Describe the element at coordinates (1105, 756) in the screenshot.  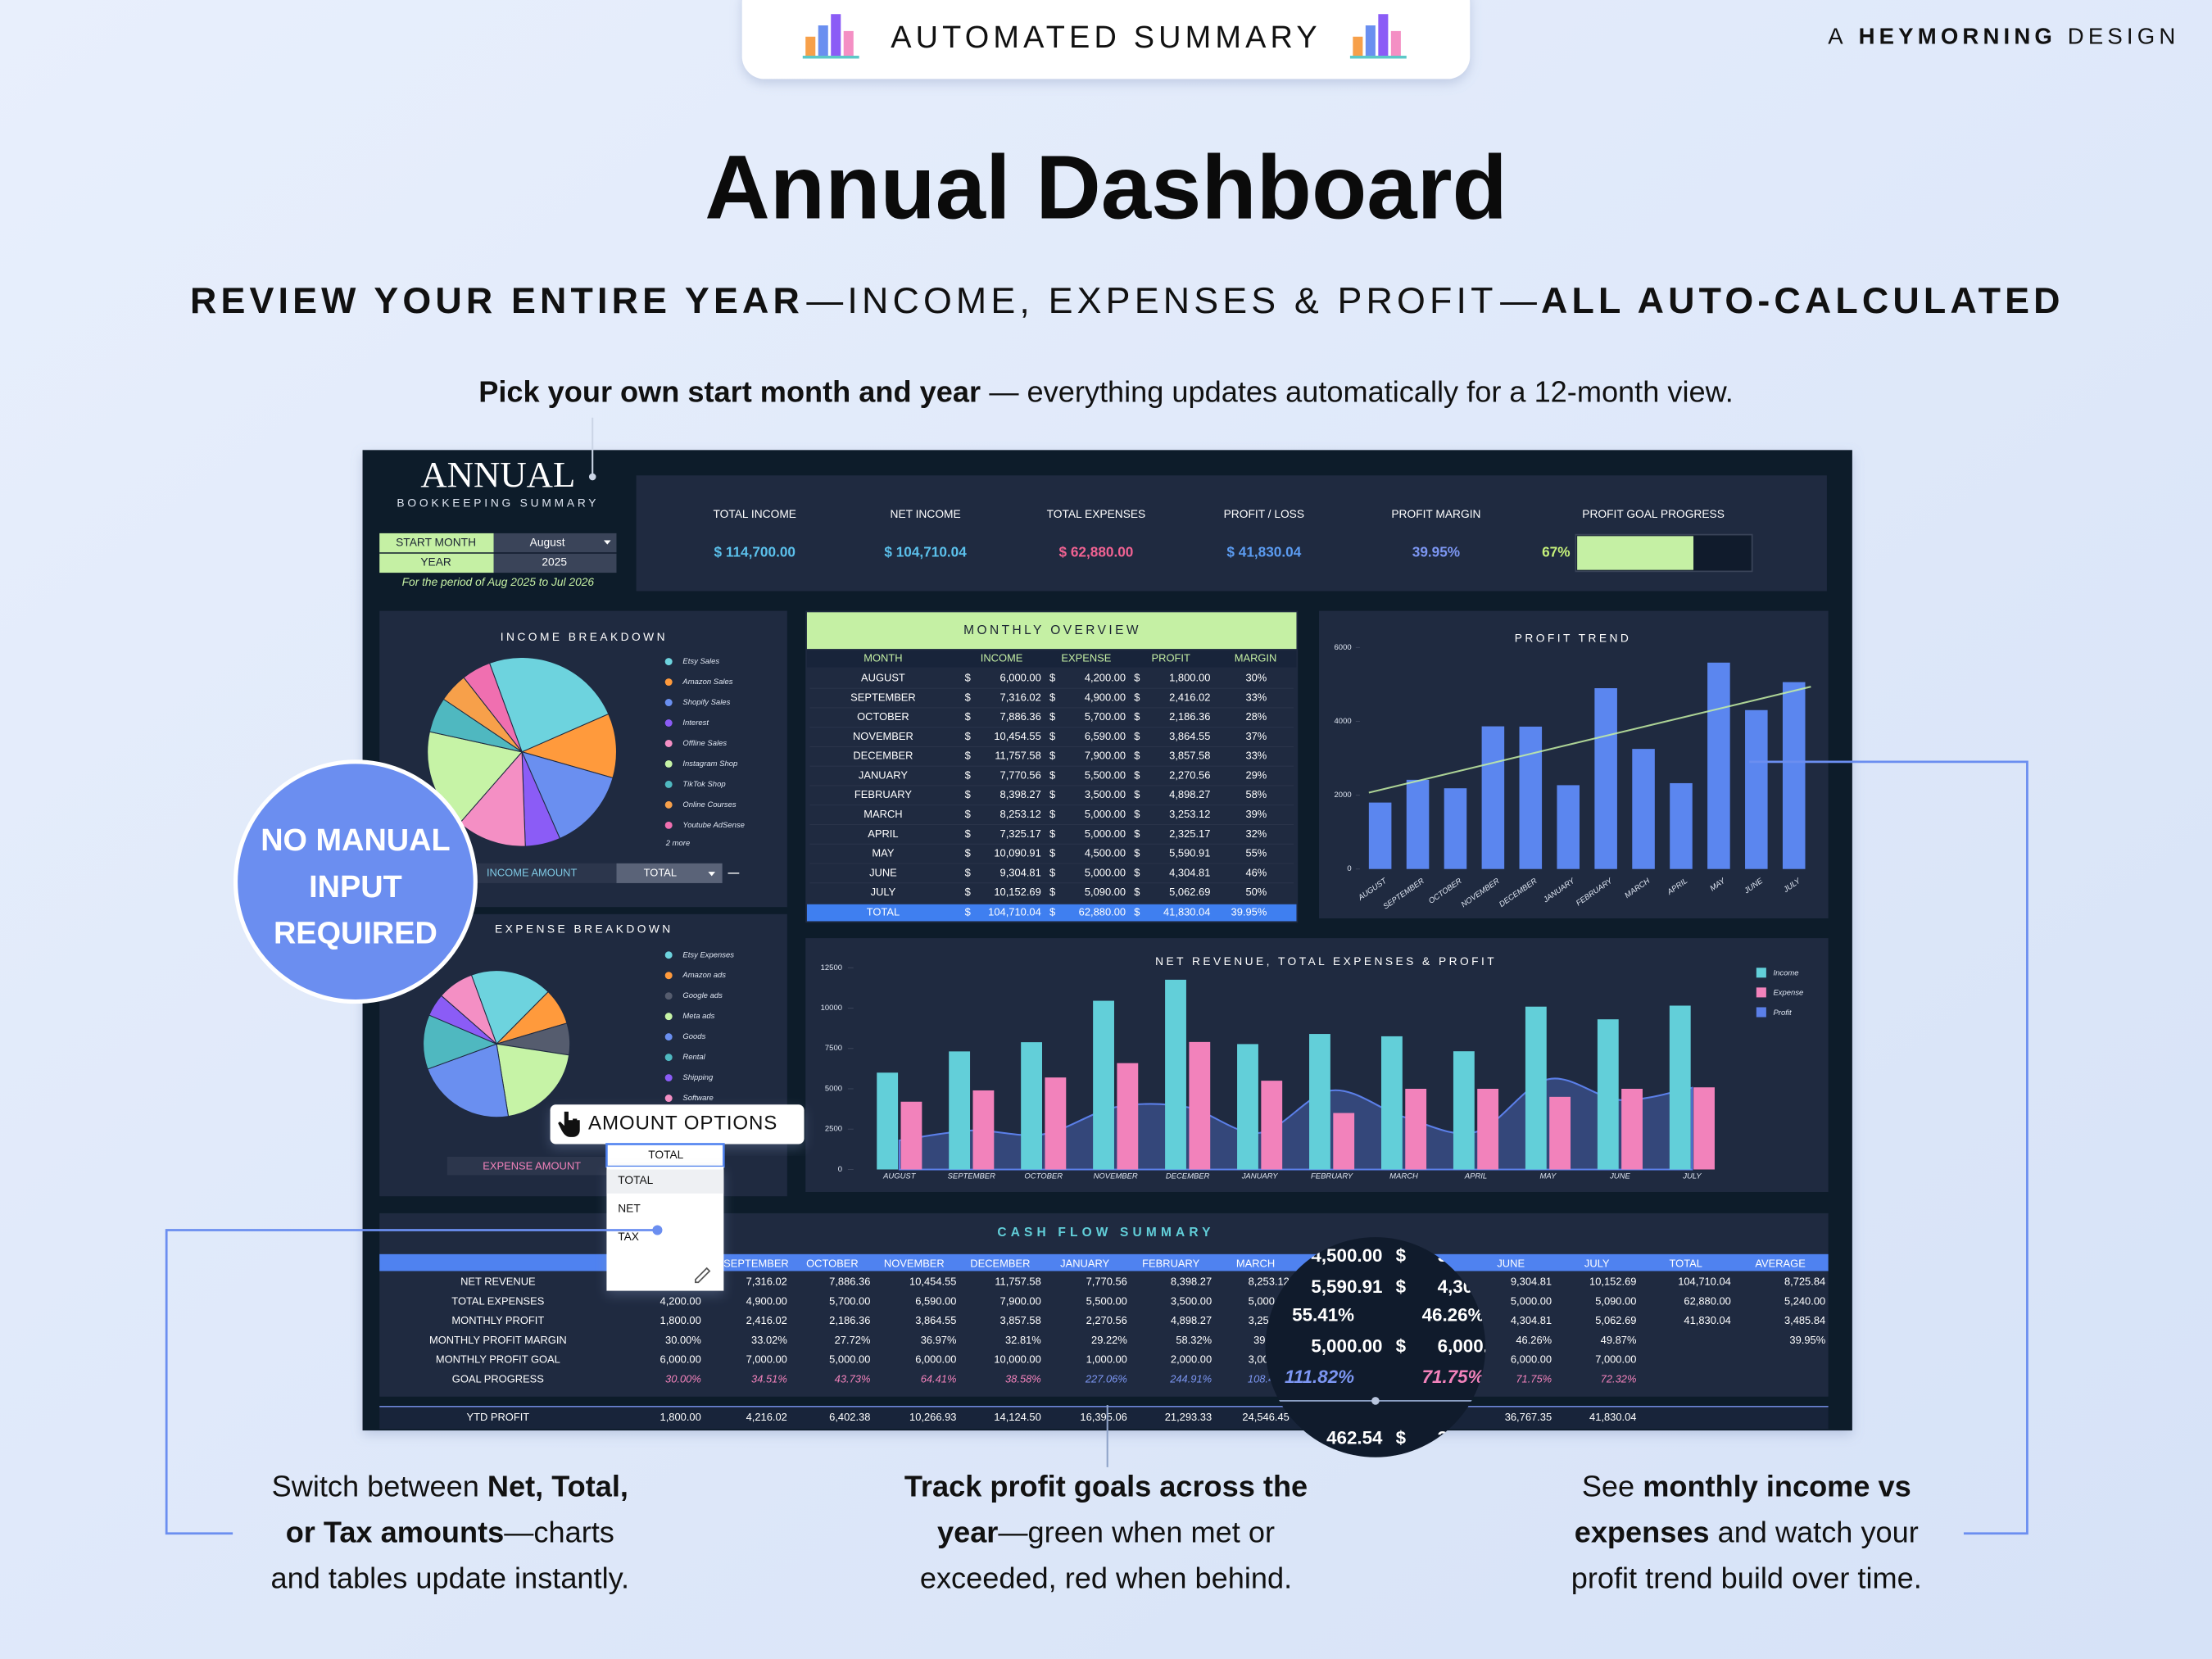
I see `overview-row-cell: 7,900.00` at that location.